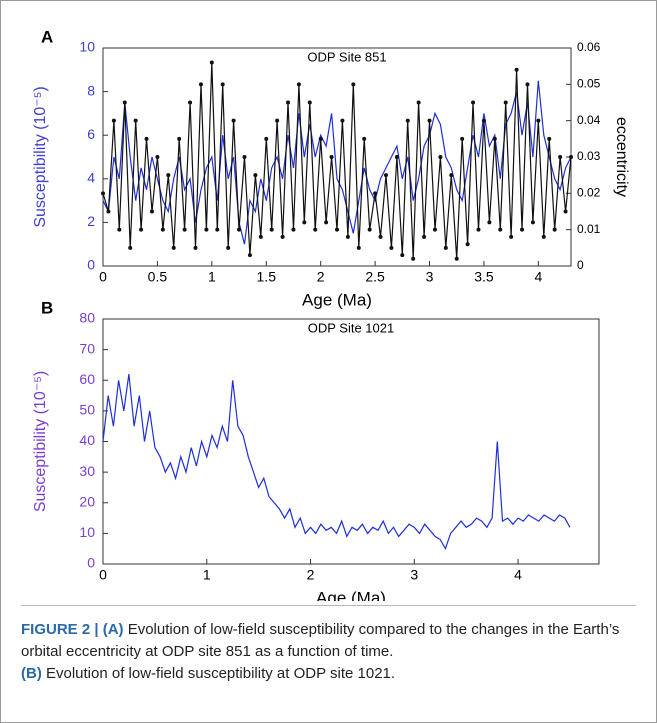 The height and width of the screenshot is (723, 657). Describe the element at coordinates (589, 229) in the screenshot. I see `y2-tick-label: 0.01` at that location.